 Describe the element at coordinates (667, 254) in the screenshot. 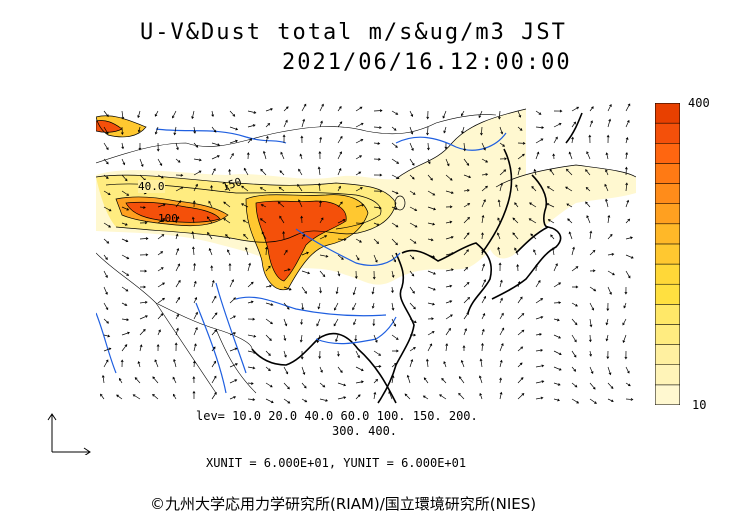

I see `colorbar-band` at that location.